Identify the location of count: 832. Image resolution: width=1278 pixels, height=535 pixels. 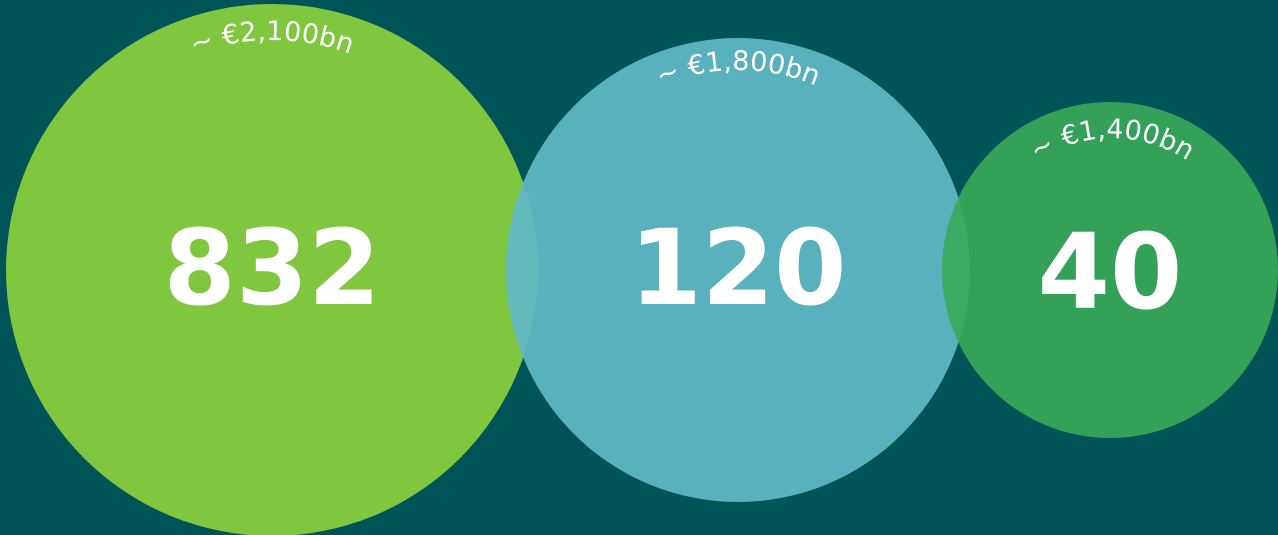
(271, 268).